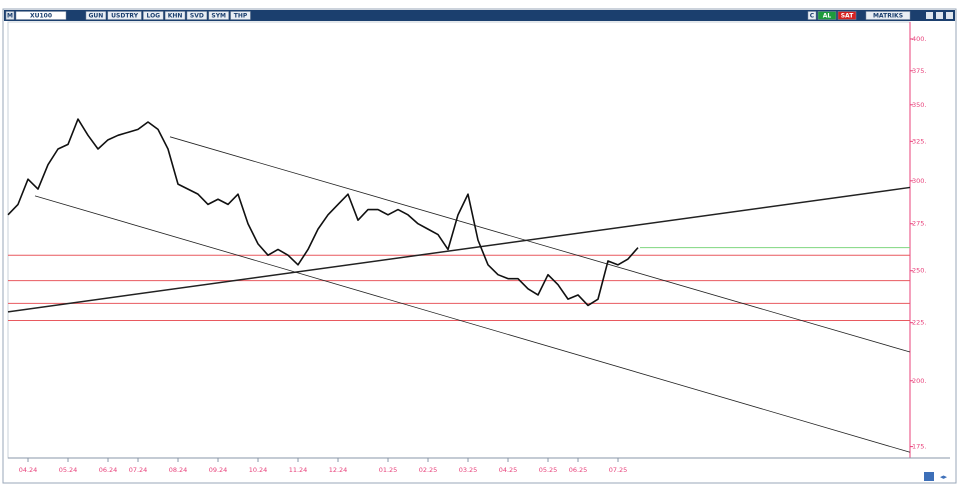 The height and width of the screenshot is (497, 960). I want to click on x-tick-label: 04.25, so click(508, 470).